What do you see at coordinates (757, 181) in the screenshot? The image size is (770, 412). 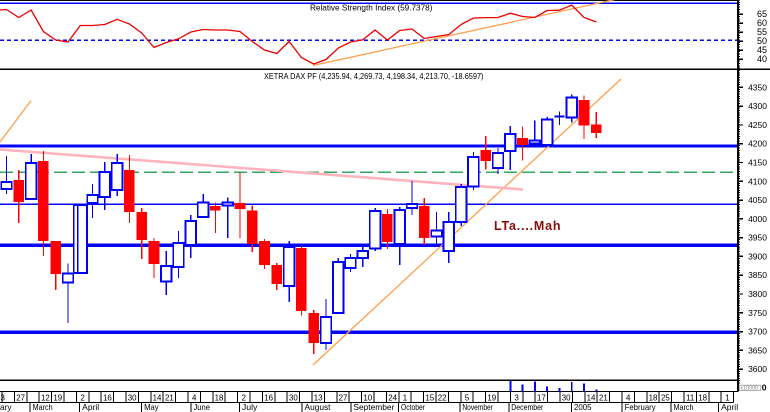 I see `svg-text: 4100` at bounding box center [757, 181].